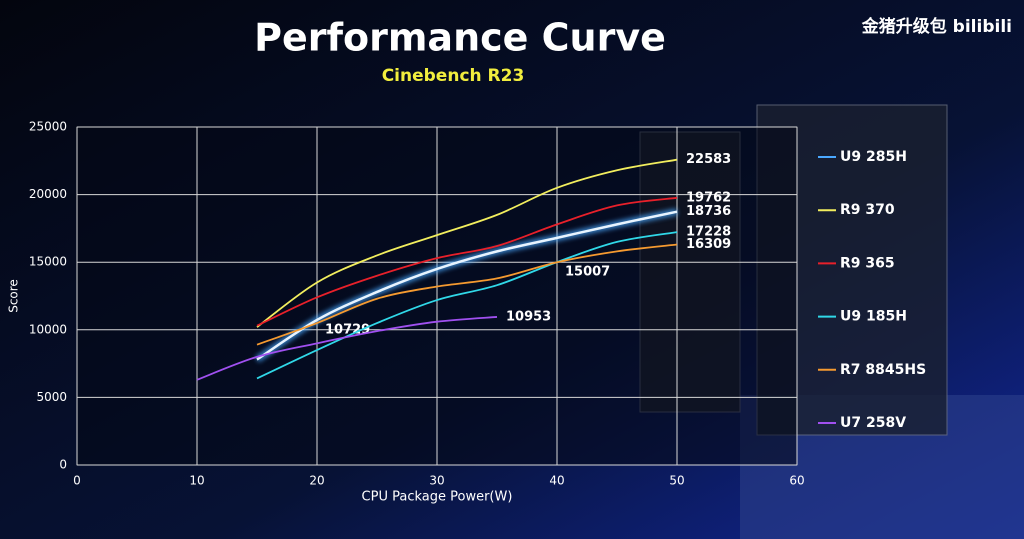 The width and height of the screenshot is (1024, 539). What do you see at coordinates (460, 38) in the screenshot?
I see `chart-title: Performance Curve` at bounding box center [460, 38].